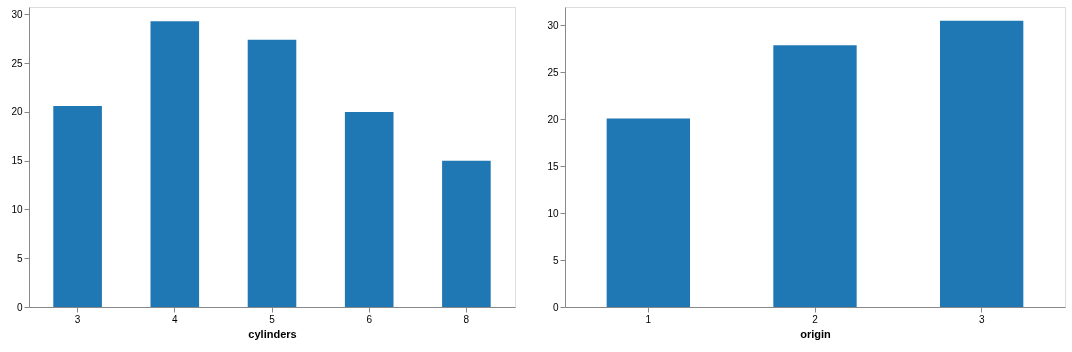 The height and width of the screenshot is (352, 1072). Describe the element at coordinates (369, 319) in the screenshot. I see `x-tick-label: 6` at that location.